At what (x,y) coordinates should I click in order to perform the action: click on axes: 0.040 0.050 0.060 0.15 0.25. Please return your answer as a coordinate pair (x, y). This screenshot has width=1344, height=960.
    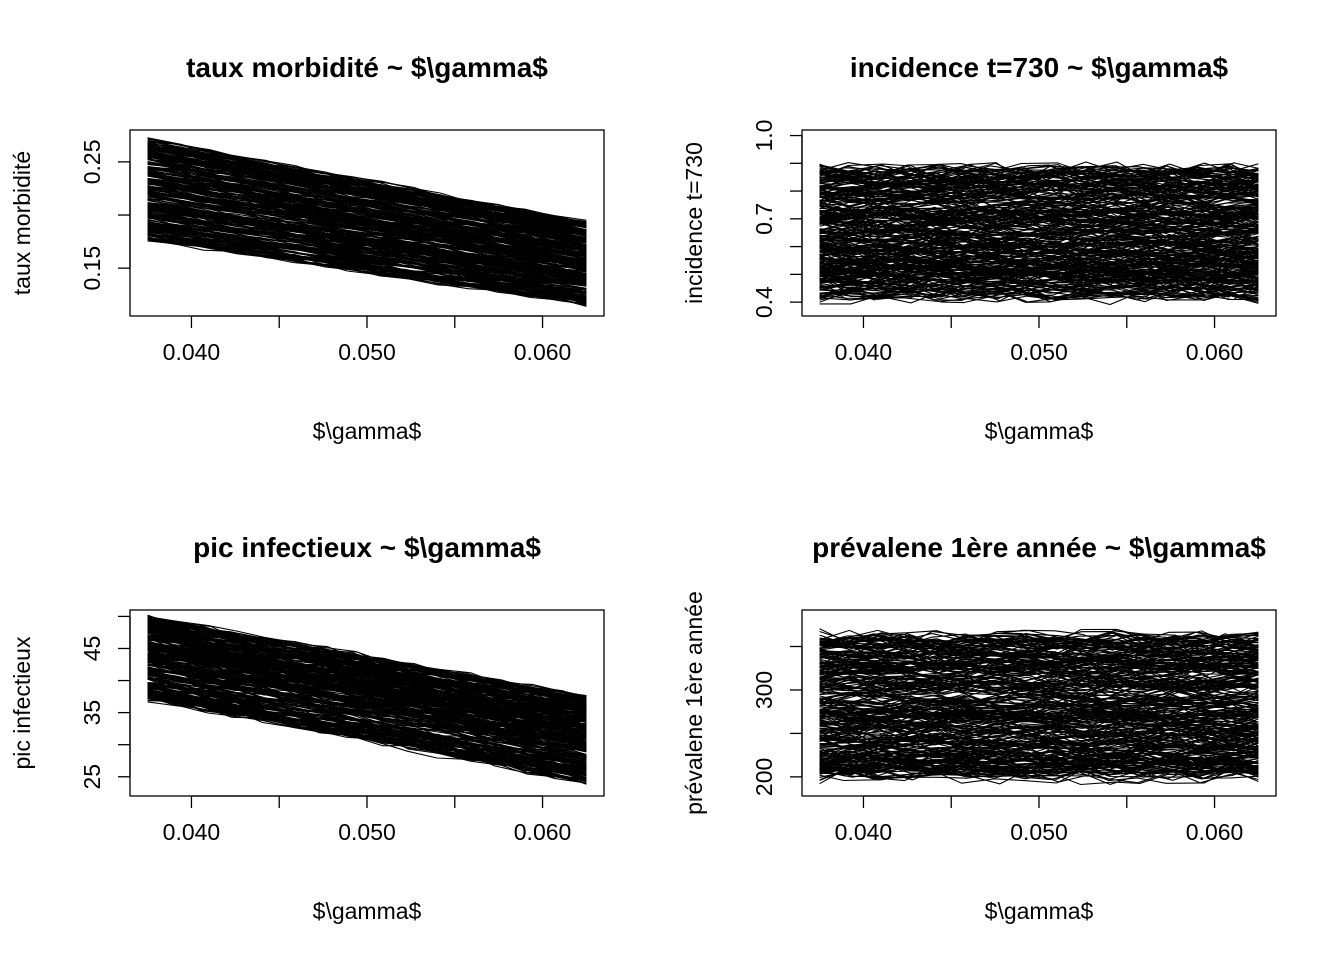
    Looking at the image, I should click on (325, 252).